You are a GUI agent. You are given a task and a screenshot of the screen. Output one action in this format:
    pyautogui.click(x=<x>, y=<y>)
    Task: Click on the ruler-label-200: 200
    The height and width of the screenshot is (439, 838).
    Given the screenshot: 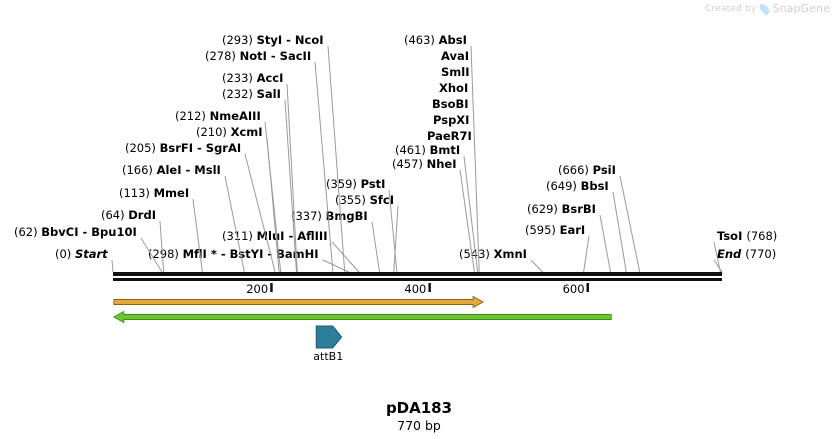 What is the action you would take?
    pyautogui.click(x=257, y=289)
    